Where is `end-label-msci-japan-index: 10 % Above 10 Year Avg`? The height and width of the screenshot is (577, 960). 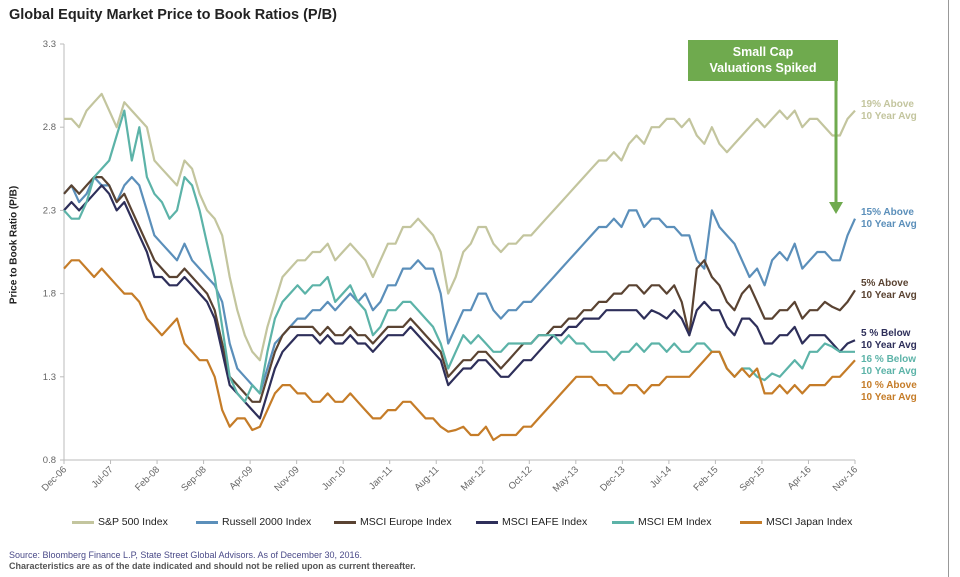 end-label-msci-japan-index: 10 % Above 10 Year Avg is located at coordinates (889, 392).